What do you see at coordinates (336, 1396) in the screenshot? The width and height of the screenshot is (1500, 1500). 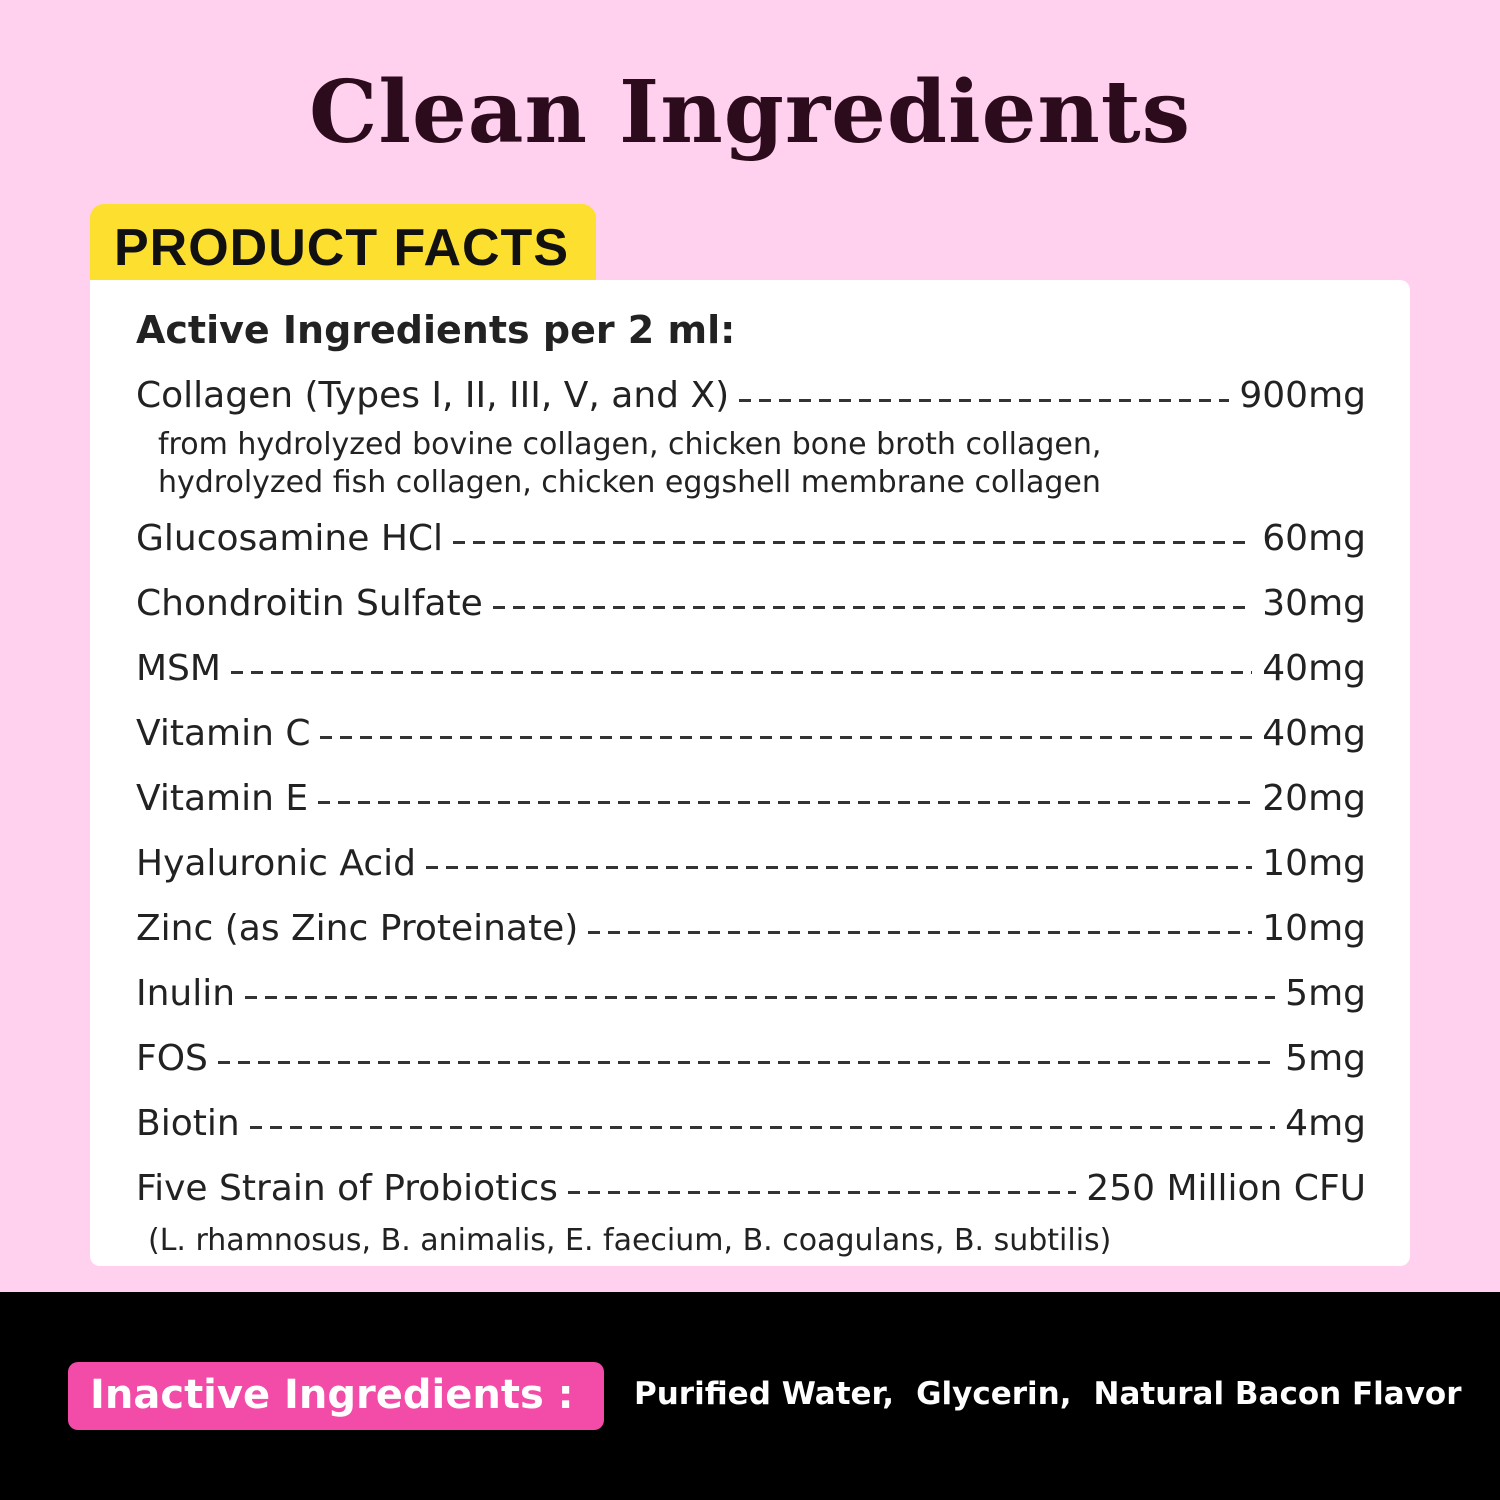 I see `inactive-ingredients-label: Inactive Ingredients :` at bounding box center [336, 1396].